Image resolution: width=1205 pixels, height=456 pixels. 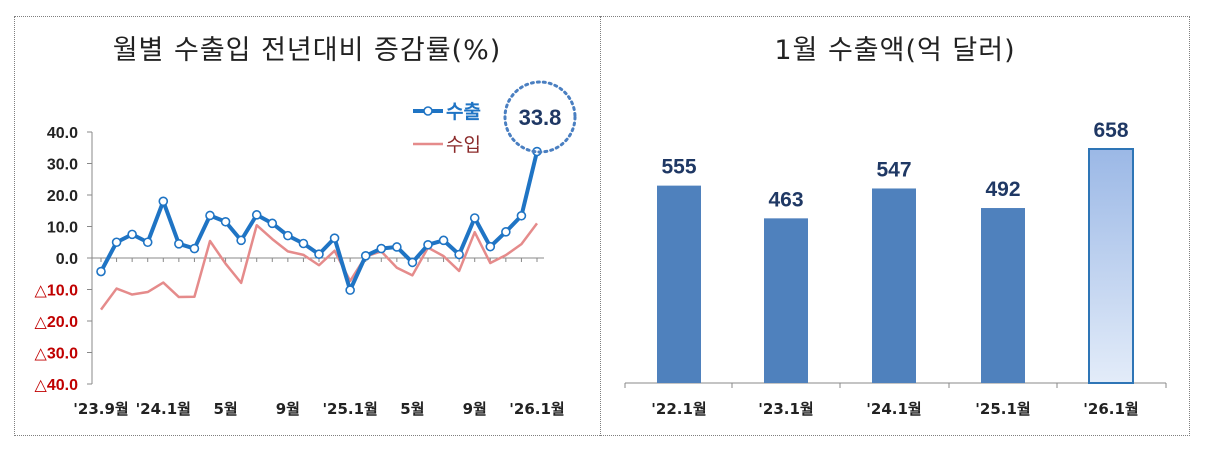 I want to click on bar-chart-title: 1월 수출액(억 달러), so click(x=895, y=50).